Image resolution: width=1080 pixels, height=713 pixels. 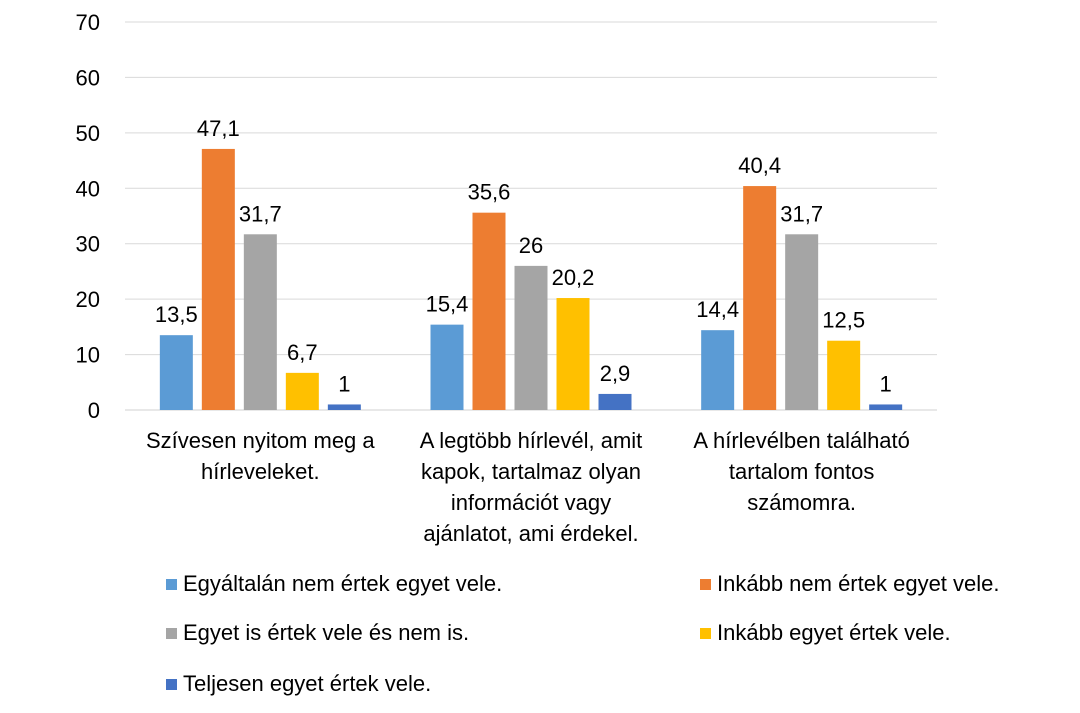 I want to click on data-label: 15,4, so click(x=447, y=304).